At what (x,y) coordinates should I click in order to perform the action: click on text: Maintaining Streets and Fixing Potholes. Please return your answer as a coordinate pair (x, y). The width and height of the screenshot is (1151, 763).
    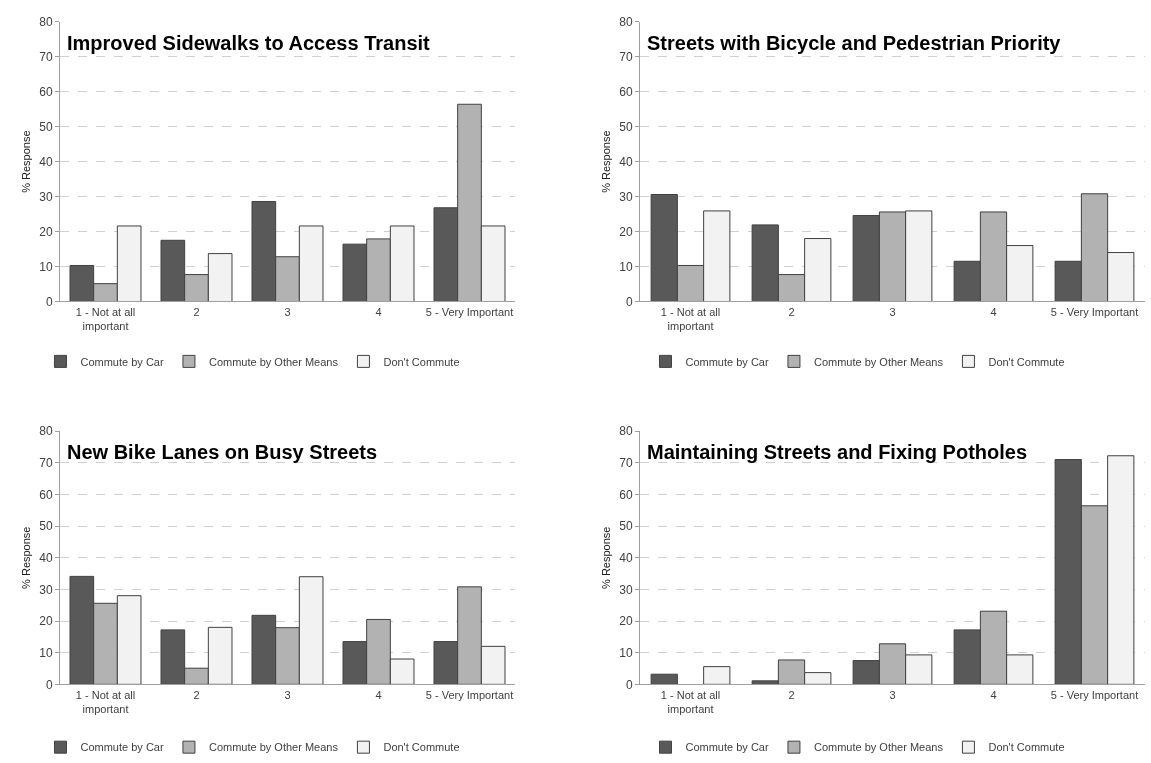
    Looking at the image, I should click on (837, 452).